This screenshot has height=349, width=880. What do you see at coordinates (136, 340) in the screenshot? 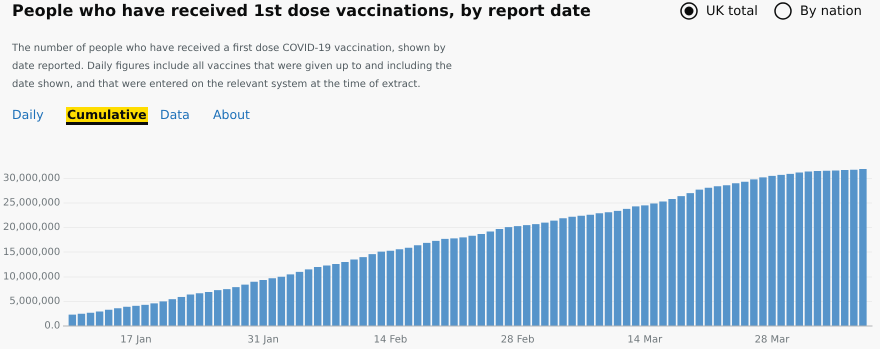
I see `x-tick-label: 17 Jan` at bounding box center [136, 340].